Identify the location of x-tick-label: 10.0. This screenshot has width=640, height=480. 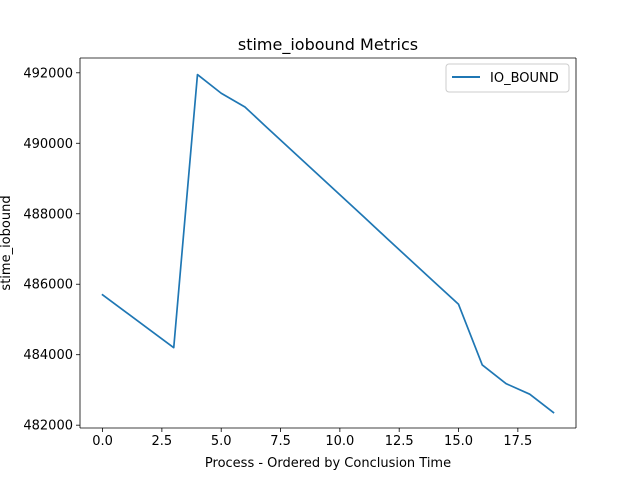
(339, 441).